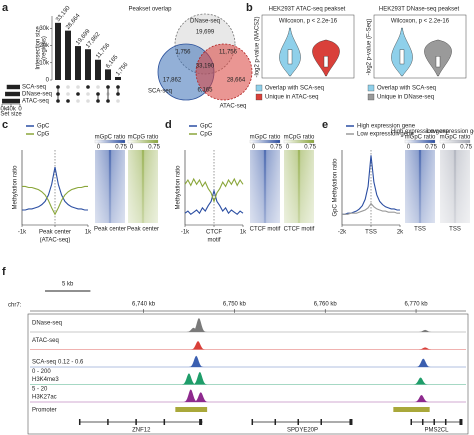  I want to click on gene-name: PMS2CL, so click(436, 431).